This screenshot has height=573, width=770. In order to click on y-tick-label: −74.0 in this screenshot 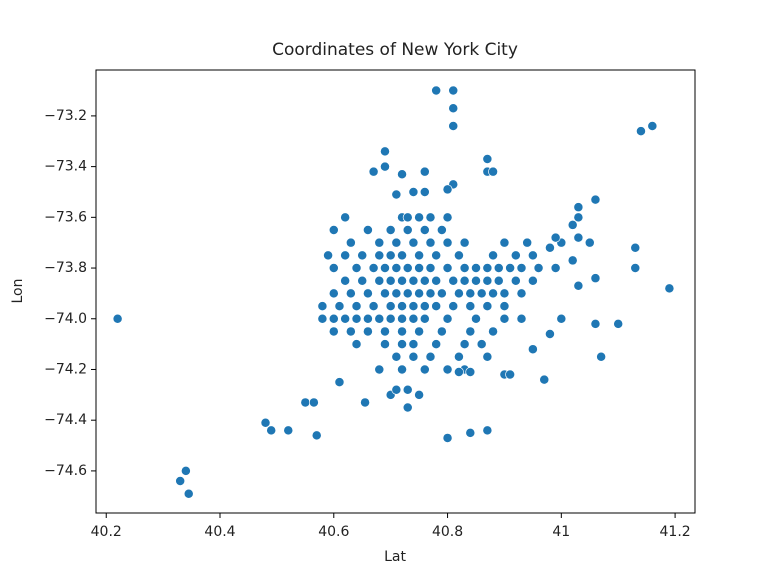, I will do `click(65, 319)`.